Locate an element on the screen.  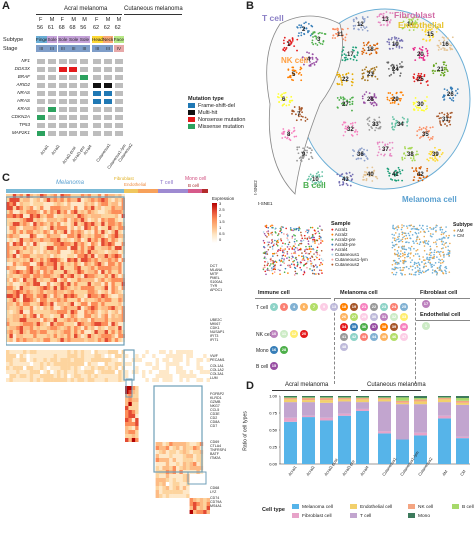
sample-label: Cutaneous1 is located at coordinates (103, 152).